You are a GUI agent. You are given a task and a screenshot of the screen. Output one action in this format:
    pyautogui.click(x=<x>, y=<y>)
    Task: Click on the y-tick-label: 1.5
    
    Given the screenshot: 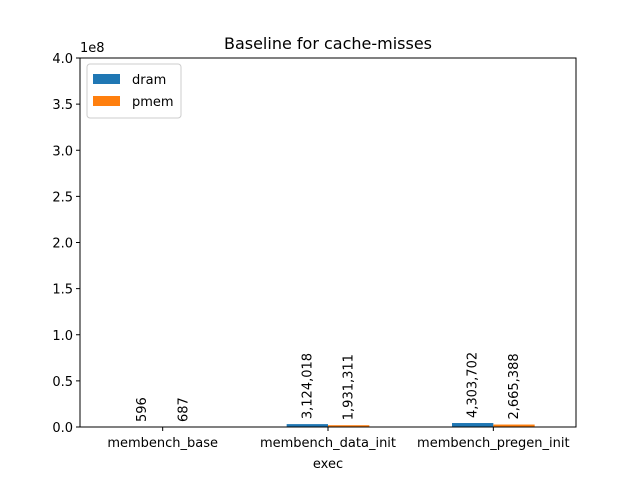 What is the action you would take?
    pyautogui.click(x=62, y=290)
    